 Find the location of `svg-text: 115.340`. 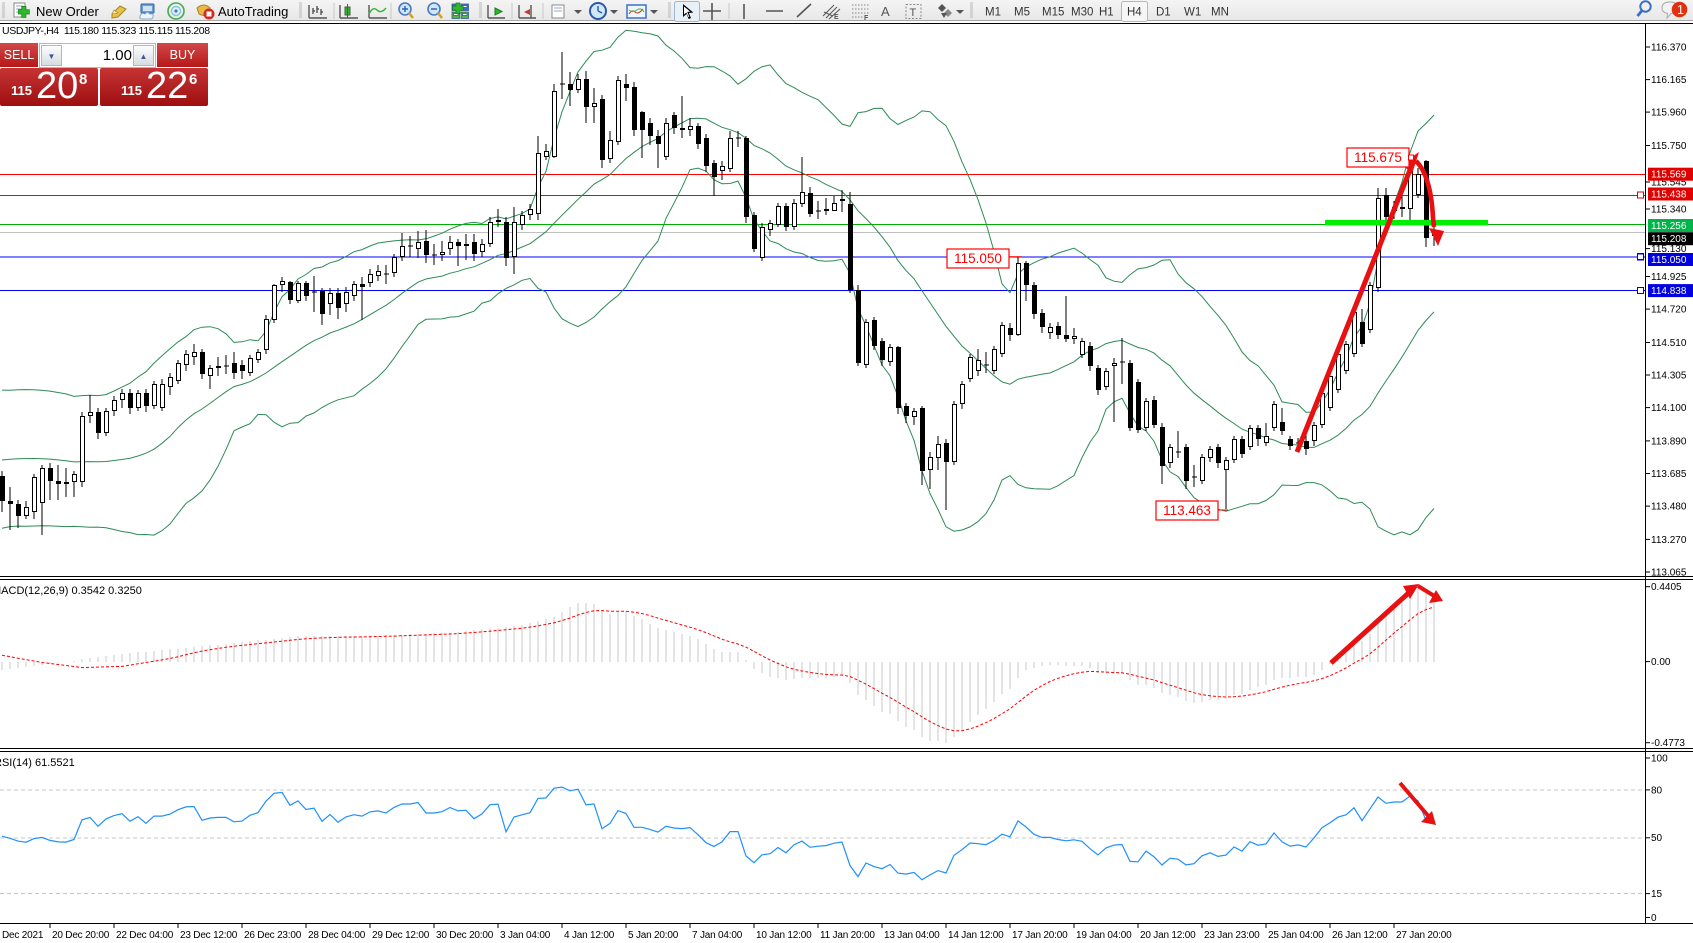

svg-text: 115.340 is located at coordinates (1669, 210).